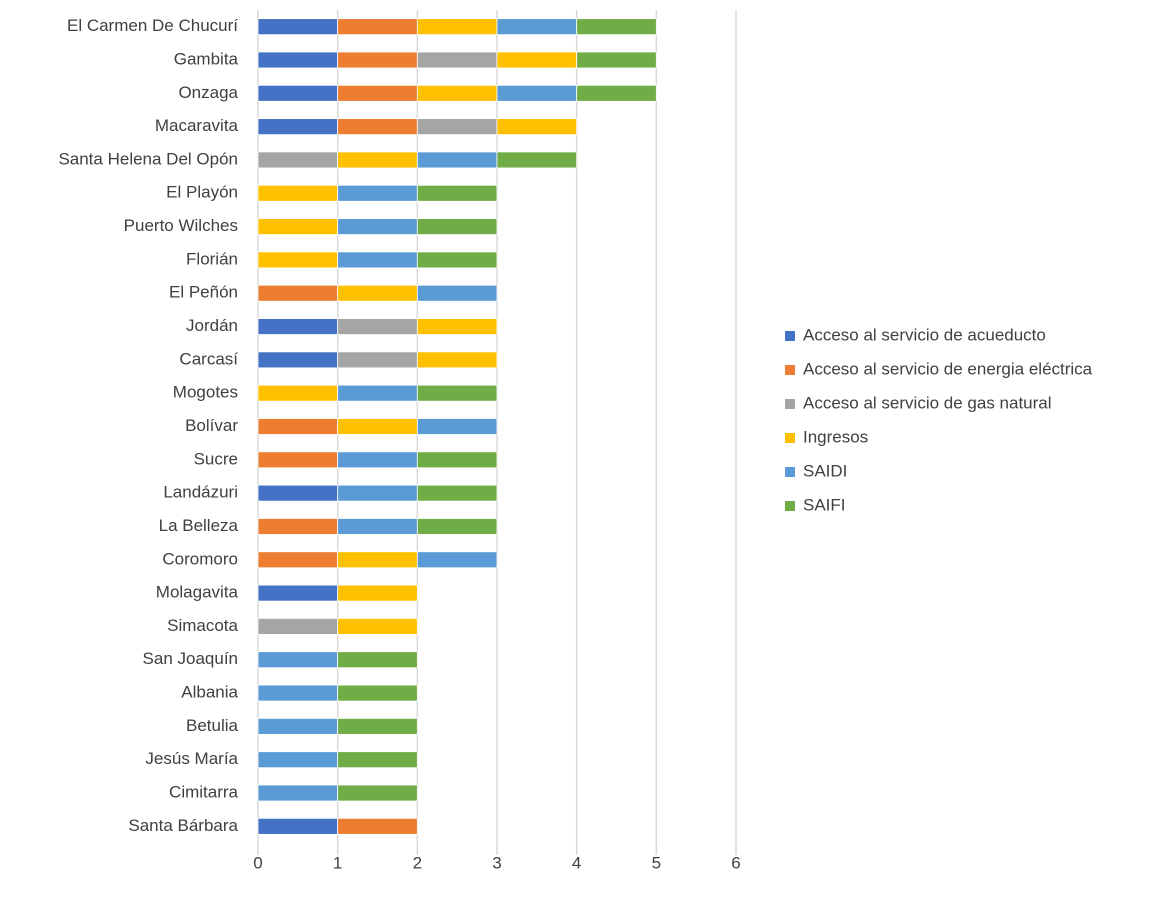  Describe the element at coordinates (152, 25) in the screenshot. I see `y-tick-label: El Carmen De Chucurí` at that location.